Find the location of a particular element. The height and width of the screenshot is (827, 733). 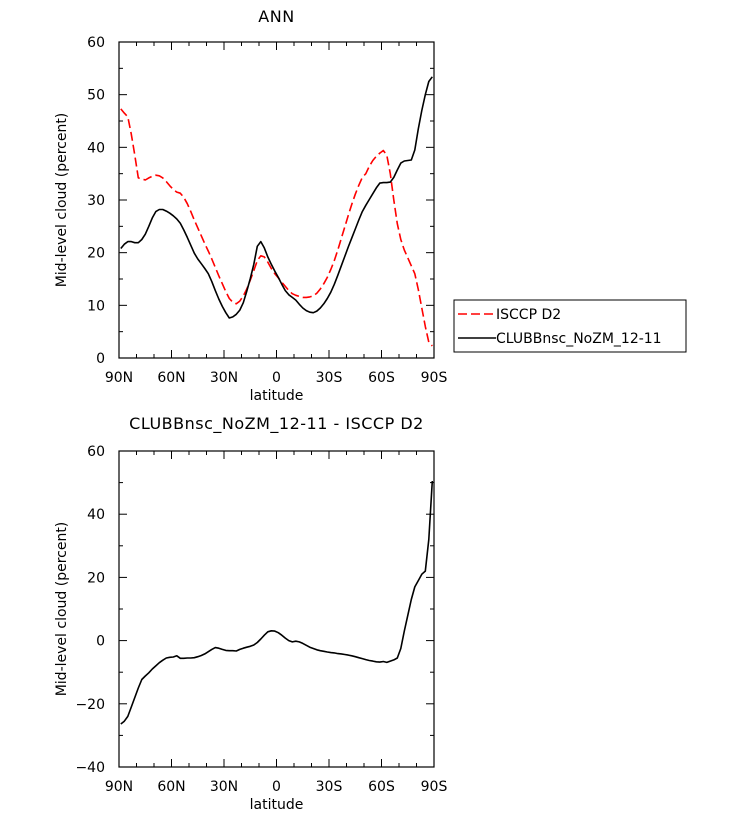

panel2-y-tick-label: −20 is located at coordinates (90, 705).